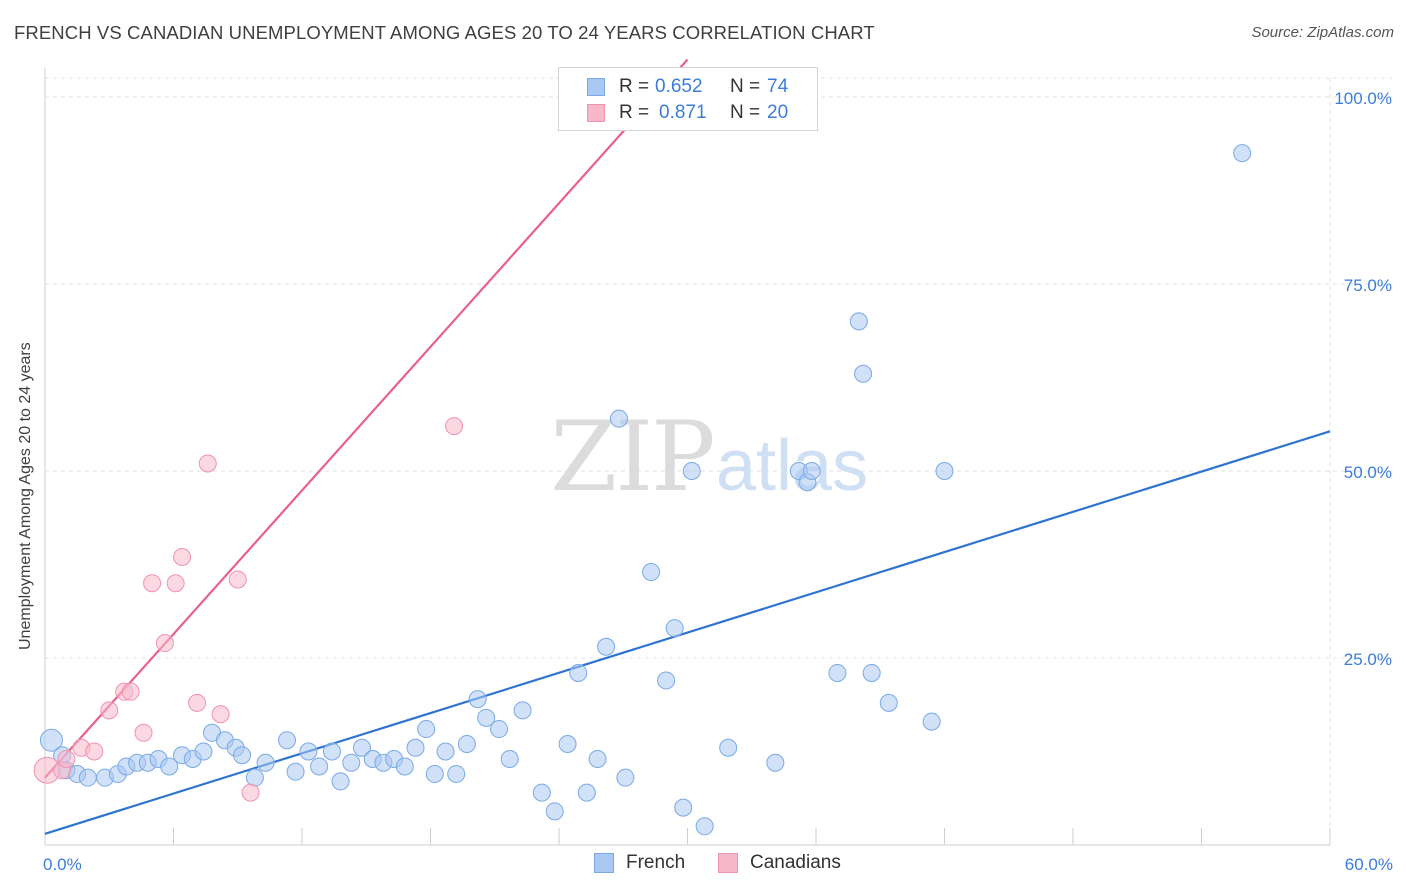 The height and width of the screenshot is (892, 1406). I want to click on french-swatch, so click(596, 87).